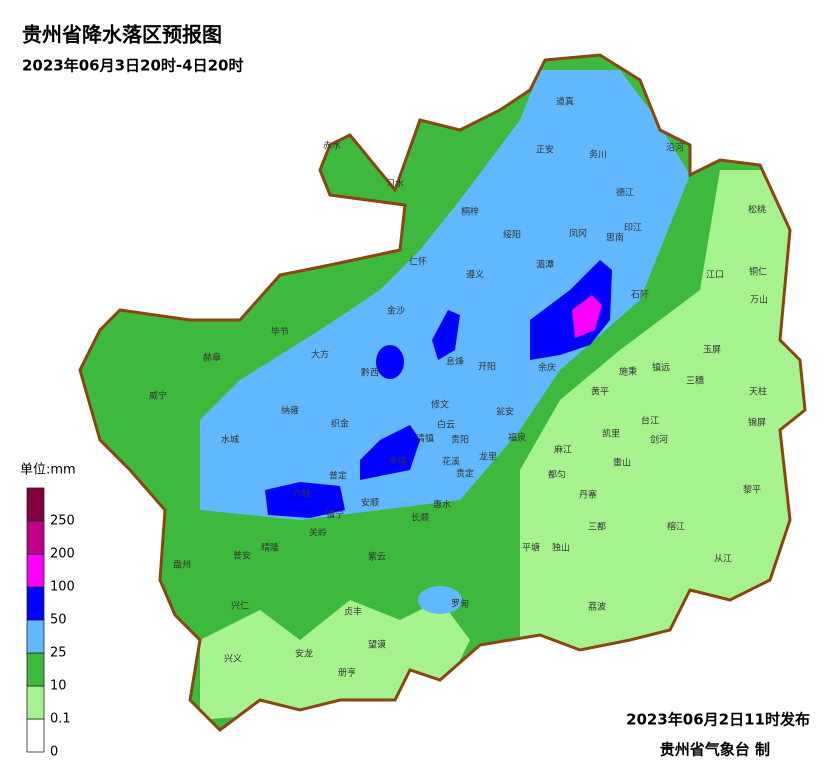 The image size is (830, 779). I want to click on place-label: 清镇, so click(425, 439).